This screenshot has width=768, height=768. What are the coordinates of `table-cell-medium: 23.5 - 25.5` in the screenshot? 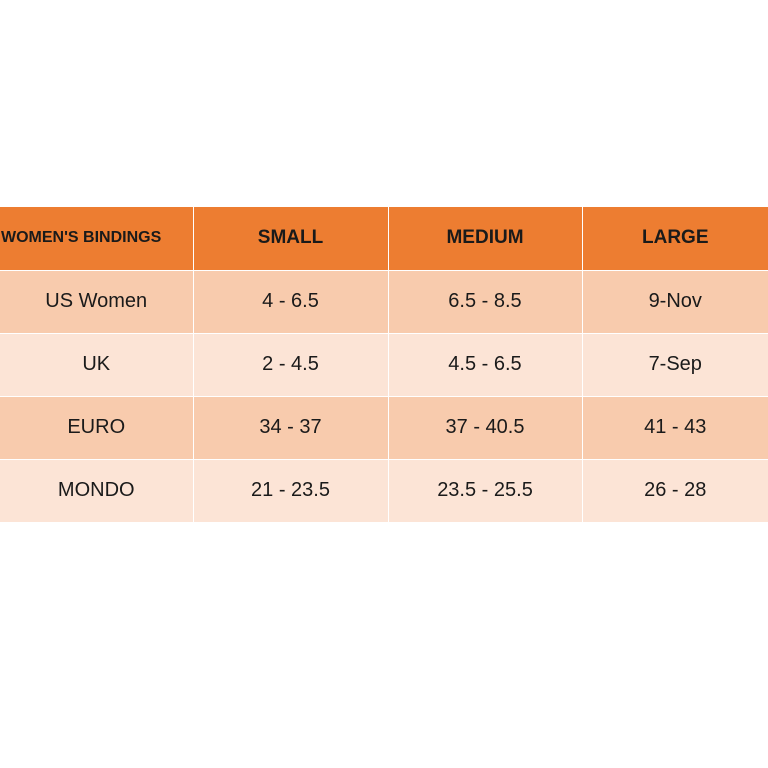 It's located at (485, 491).